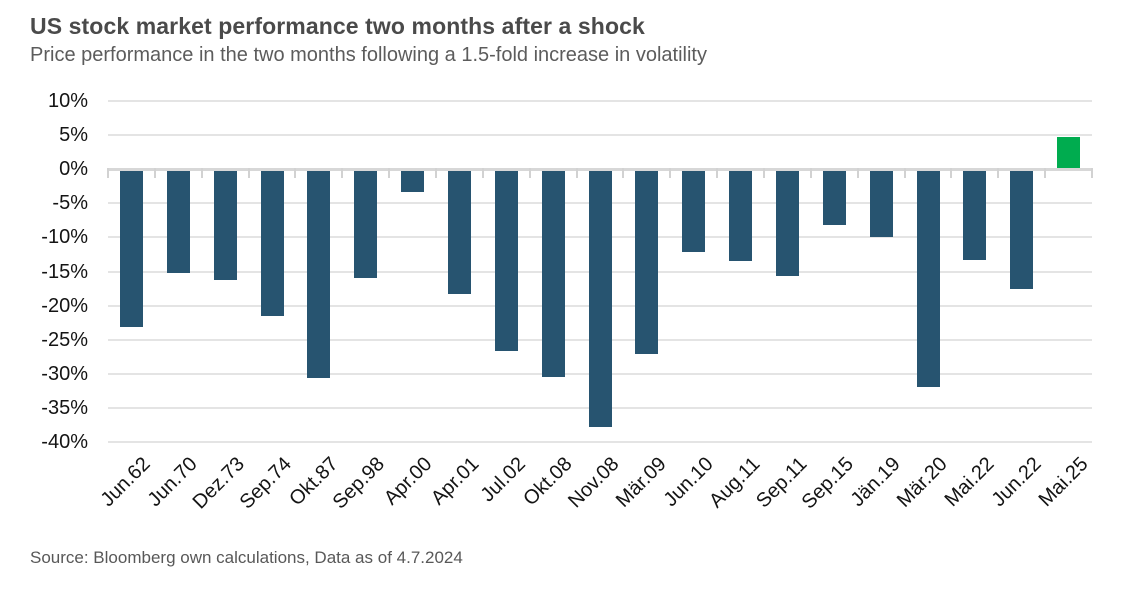 This screenshot has height=593, width=1133. Describe the element at coordinates (125, 482) in the screenshot. I see `x-tick-label: Jun.62` at that location.